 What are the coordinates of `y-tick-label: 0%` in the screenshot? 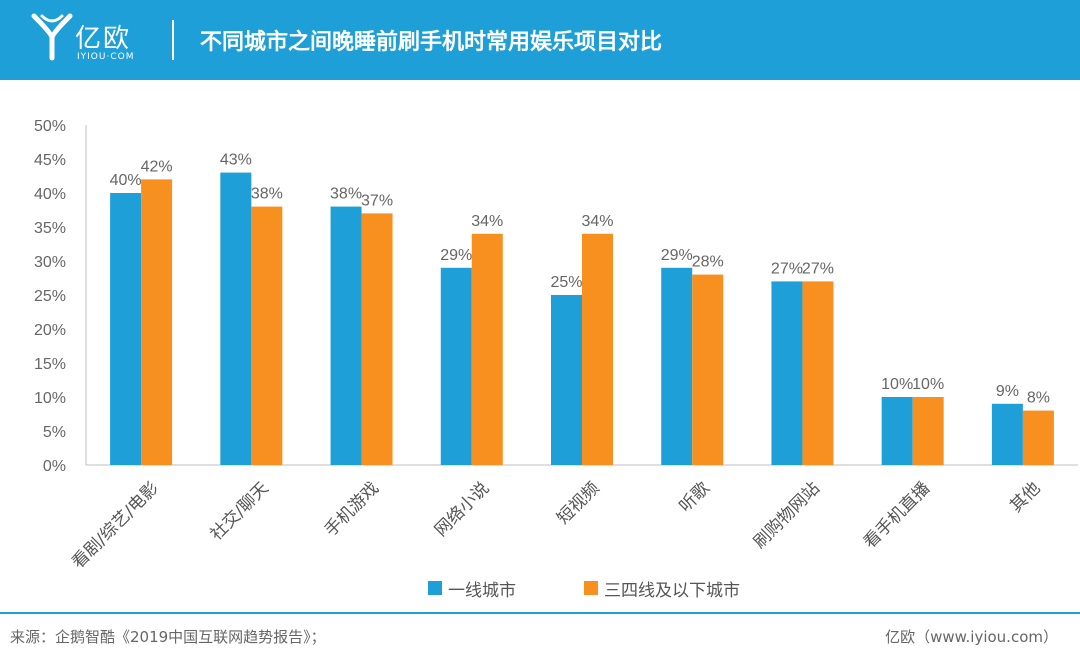 It's located at (54, 466).